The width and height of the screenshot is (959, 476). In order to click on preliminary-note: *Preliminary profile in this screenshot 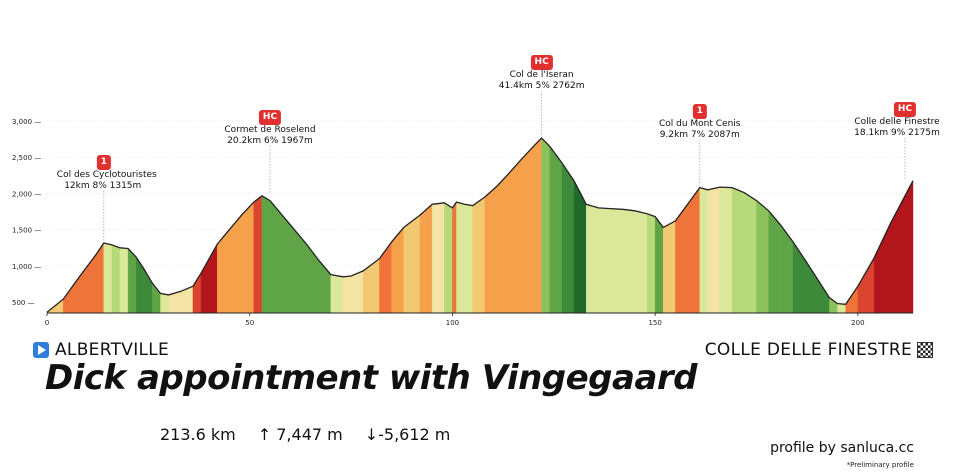, I will do `click(880, 465)`.